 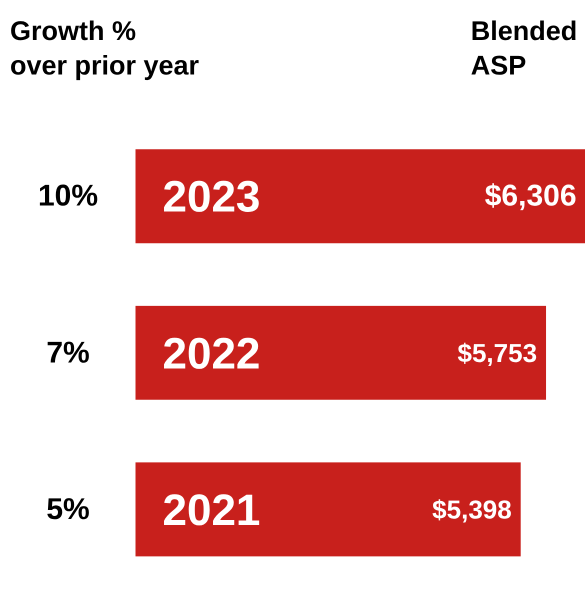 I want to click on y-tick-label: 2021, so click(x=211, y=510).